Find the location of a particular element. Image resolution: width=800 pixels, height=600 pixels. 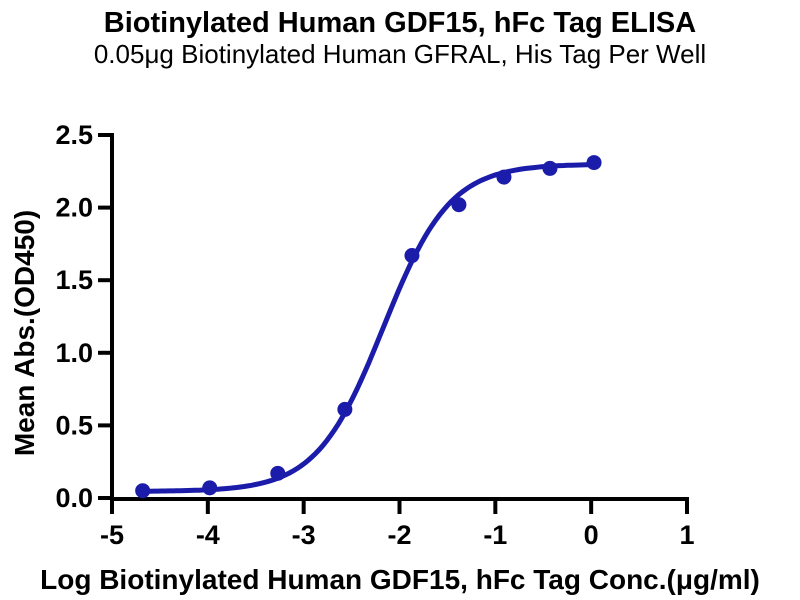

y-tick-label: 2.0 is located at coordinates (74, 208).